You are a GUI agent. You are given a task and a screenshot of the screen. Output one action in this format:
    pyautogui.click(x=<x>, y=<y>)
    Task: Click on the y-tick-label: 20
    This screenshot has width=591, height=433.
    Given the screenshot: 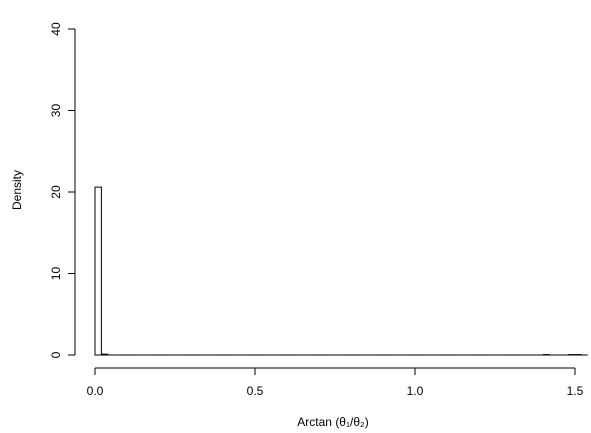 What is the action you would take?
    pyautogui.click(x=56, y=192)
    